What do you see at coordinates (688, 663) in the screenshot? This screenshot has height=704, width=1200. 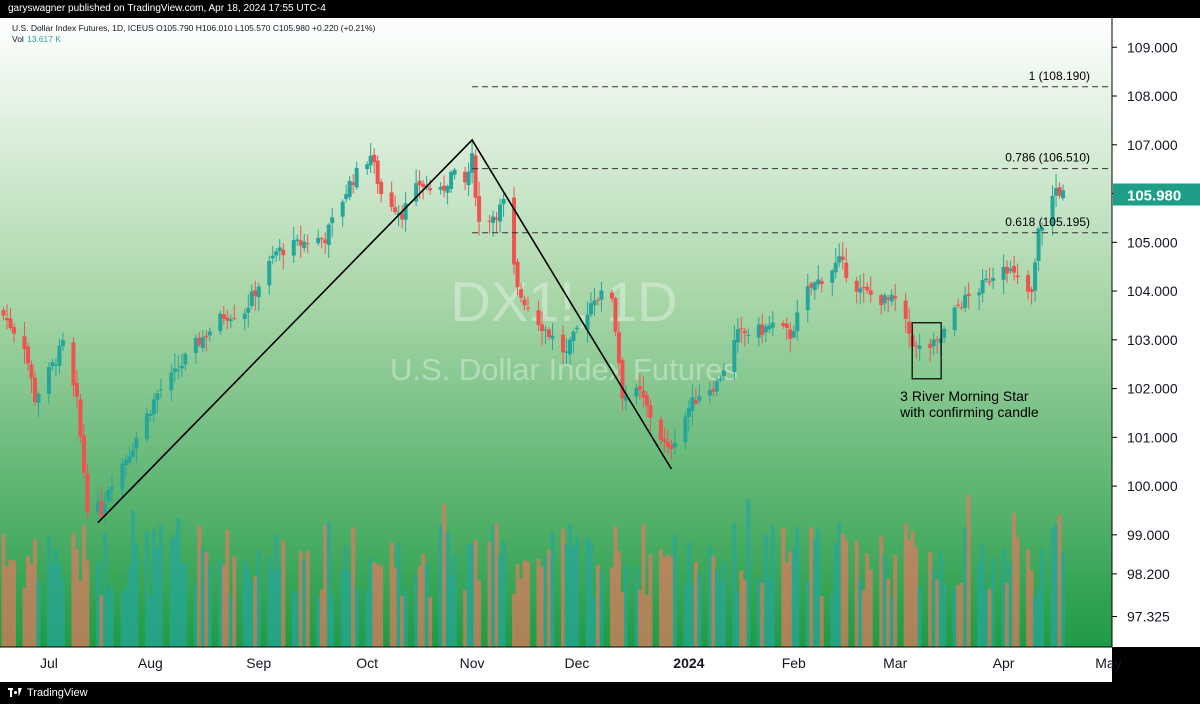 I see `time-tick-label: 2024` at bounding box center [688, 663].